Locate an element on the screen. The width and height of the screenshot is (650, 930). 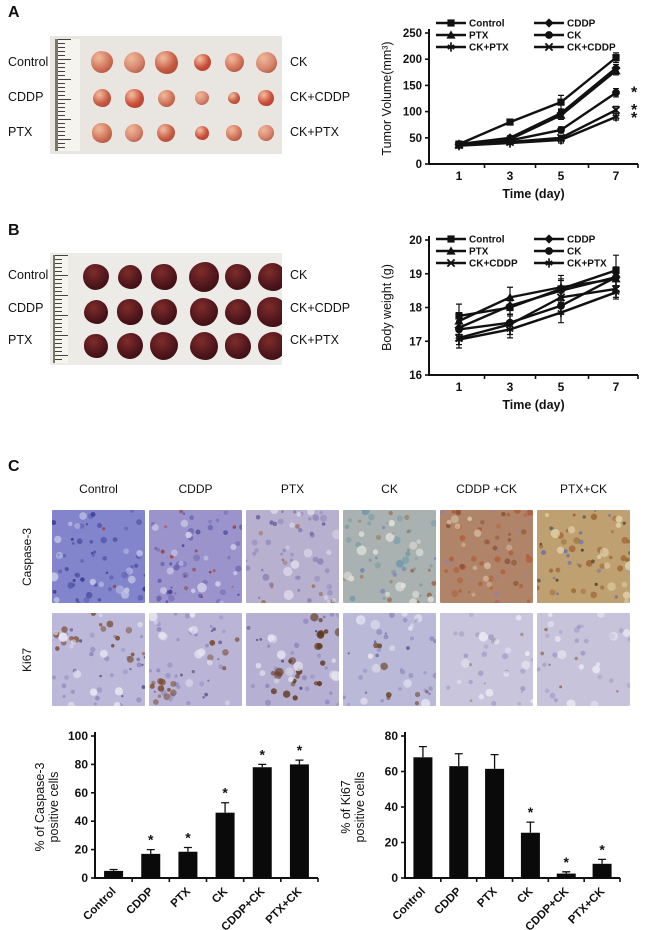
panel-a-label: A is located at coordinates (14, 12).